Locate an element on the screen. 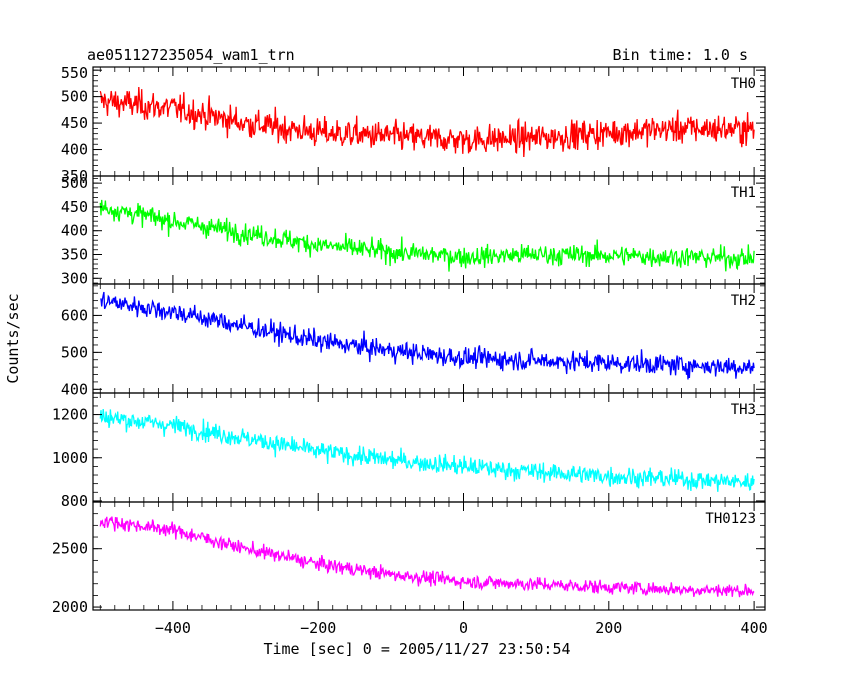 This screenshot has width=850, height=680. panel-label-th0: TH0 is located at coordinates (743, 84).